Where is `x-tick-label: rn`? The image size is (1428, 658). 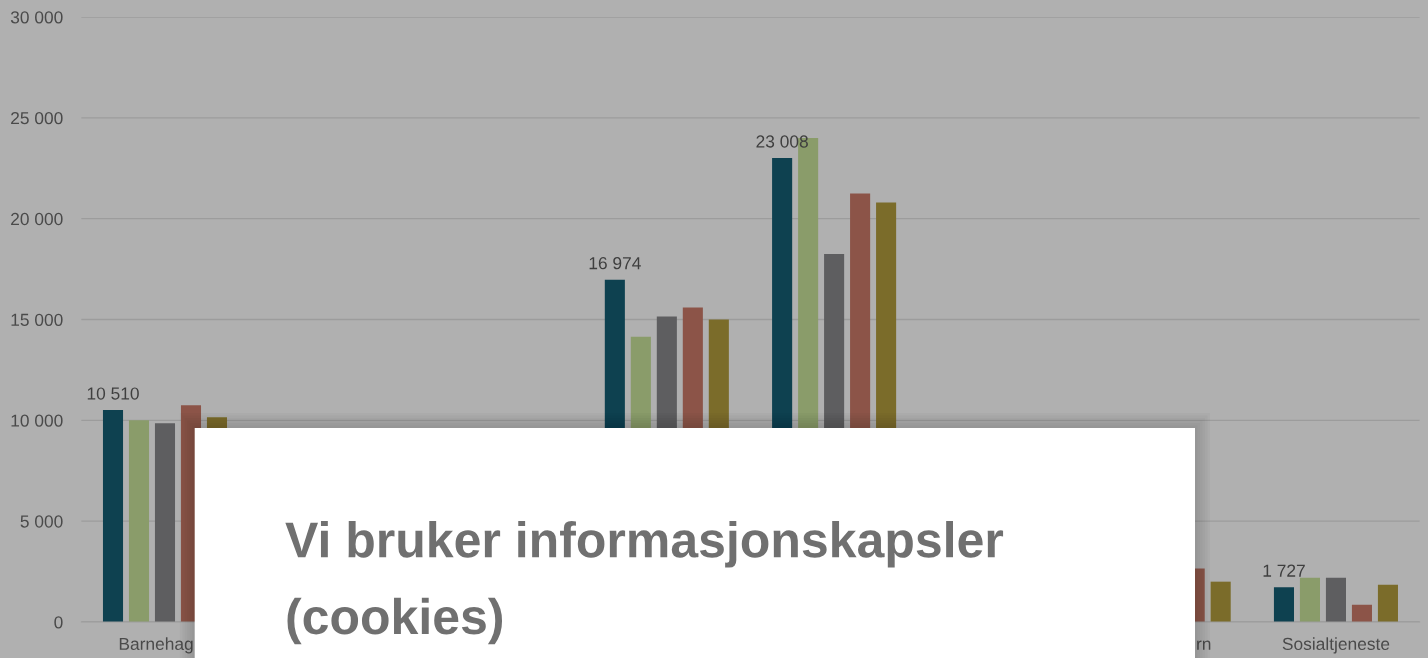
x-tick-label: rn is located at coordinates (1204, 645).